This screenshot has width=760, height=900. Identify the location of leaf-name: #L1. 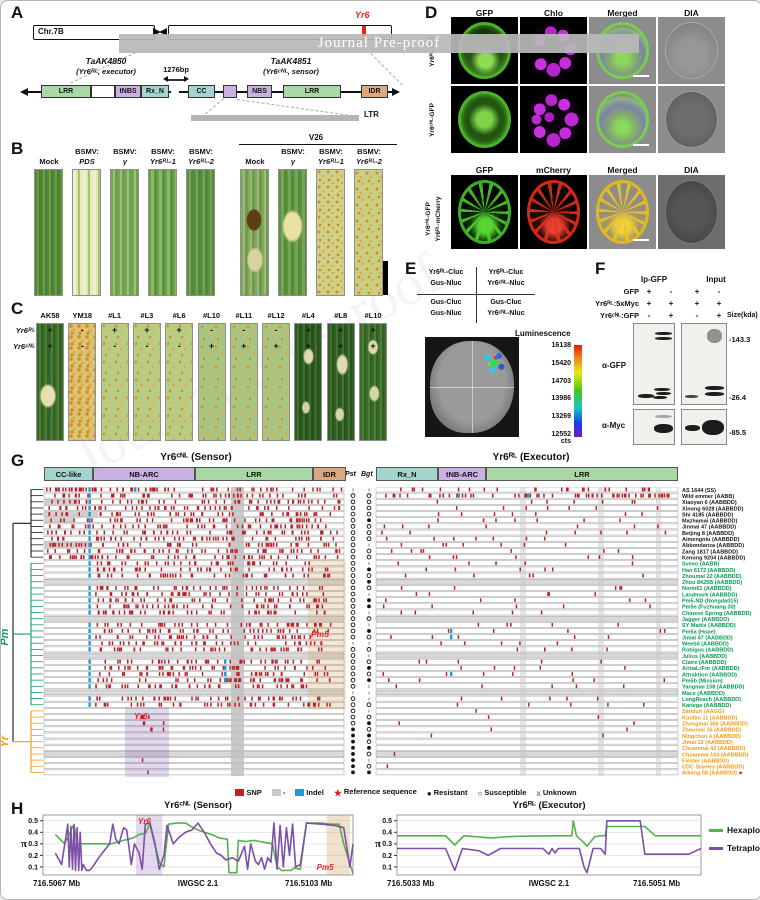
(115, 315).